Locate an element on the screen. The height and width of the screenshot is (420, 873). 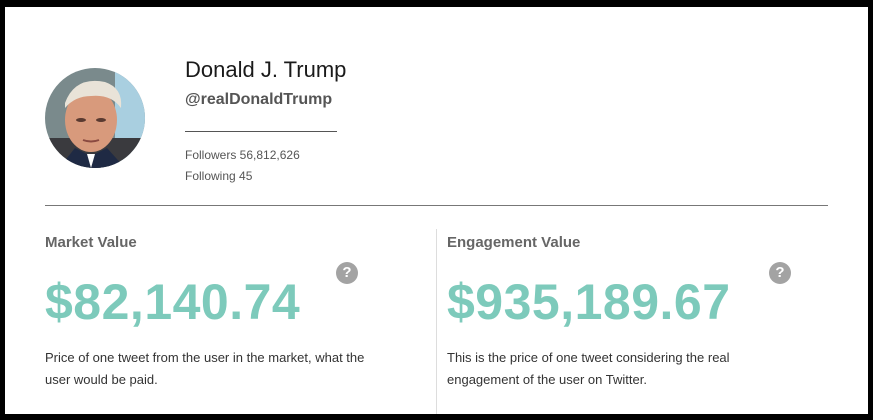
market-value-title: Market Value is located at coordinates (91, 242).